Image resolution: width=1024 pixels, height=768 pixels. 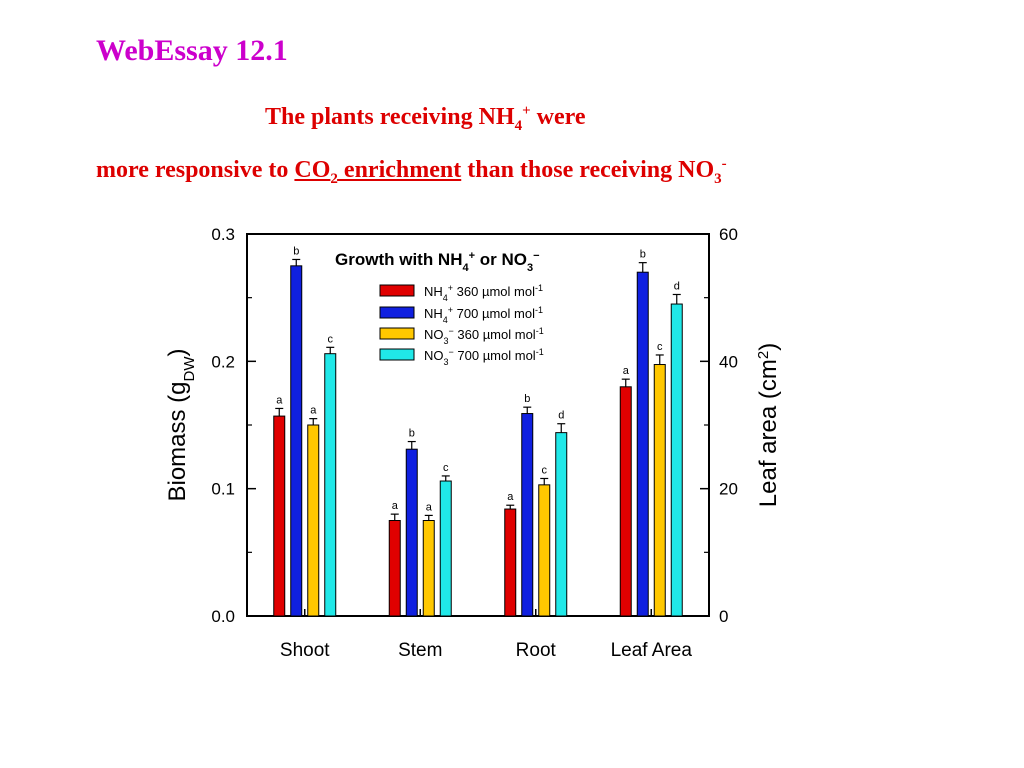 What do you see at coordinates (312, 170) in the screenshot?
I see `co2-text: CO` at bounding box center [312, 170].